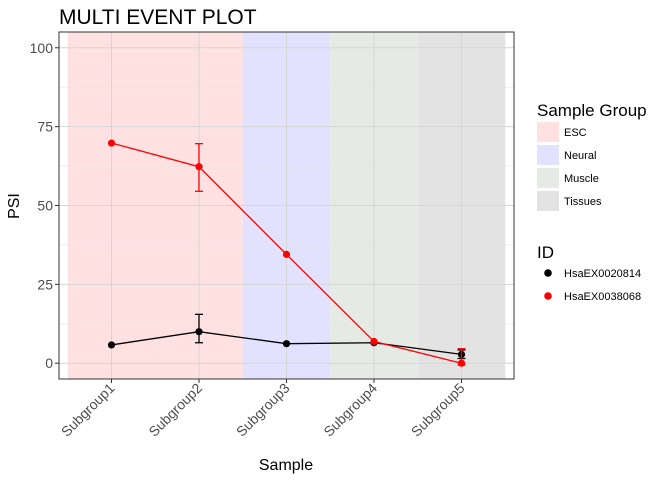 The image size is (672, 480). Describe the element at coordinates (286, 465) in the screenshot. I see `x-axis-title: Sample` at that location.